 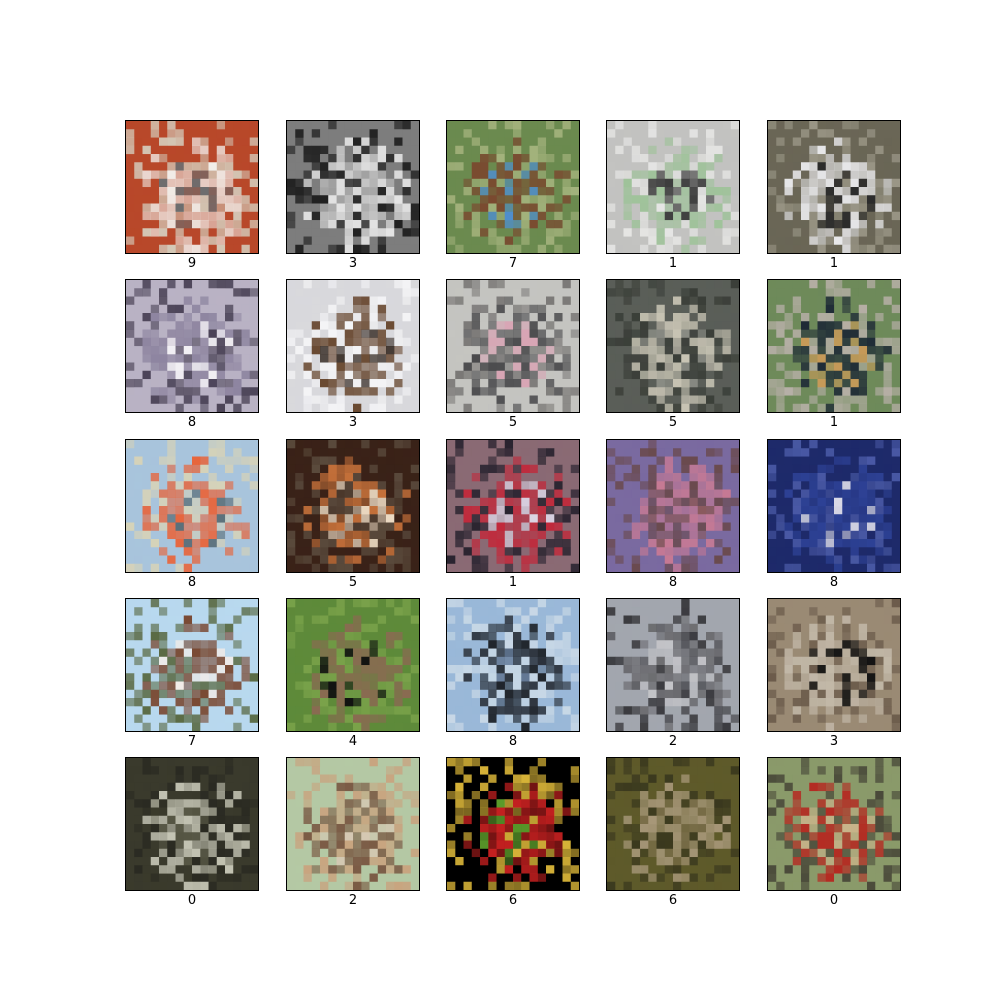 I want to click on class-label: 9, so click(x=192, y=263).